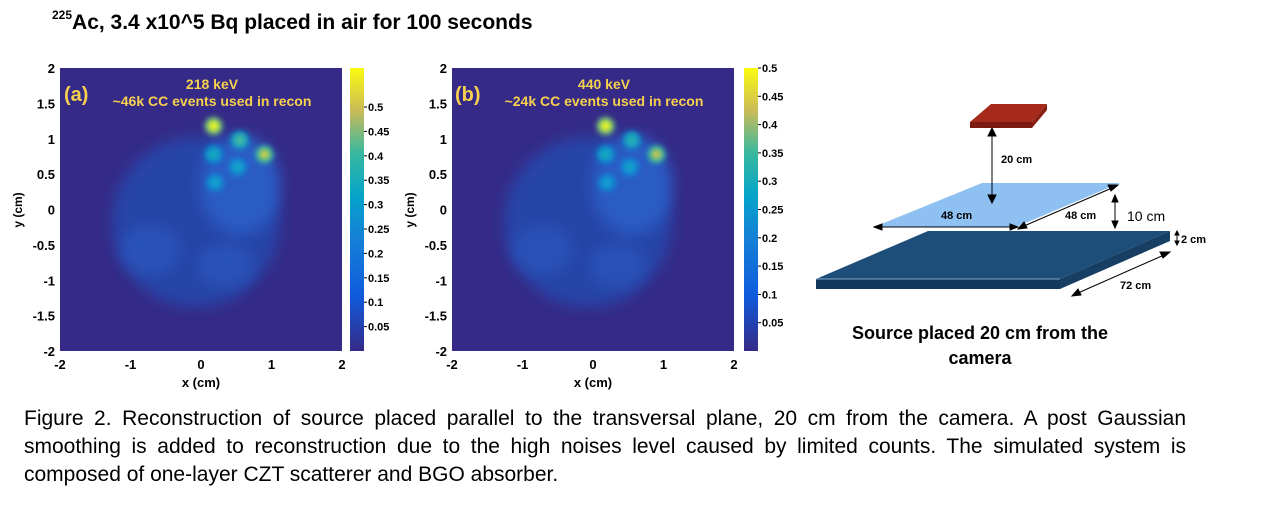  Describe the element at coordinates (1080, 216) in the screenshot. I see `plane-depth-label: 48 cm` at that location.